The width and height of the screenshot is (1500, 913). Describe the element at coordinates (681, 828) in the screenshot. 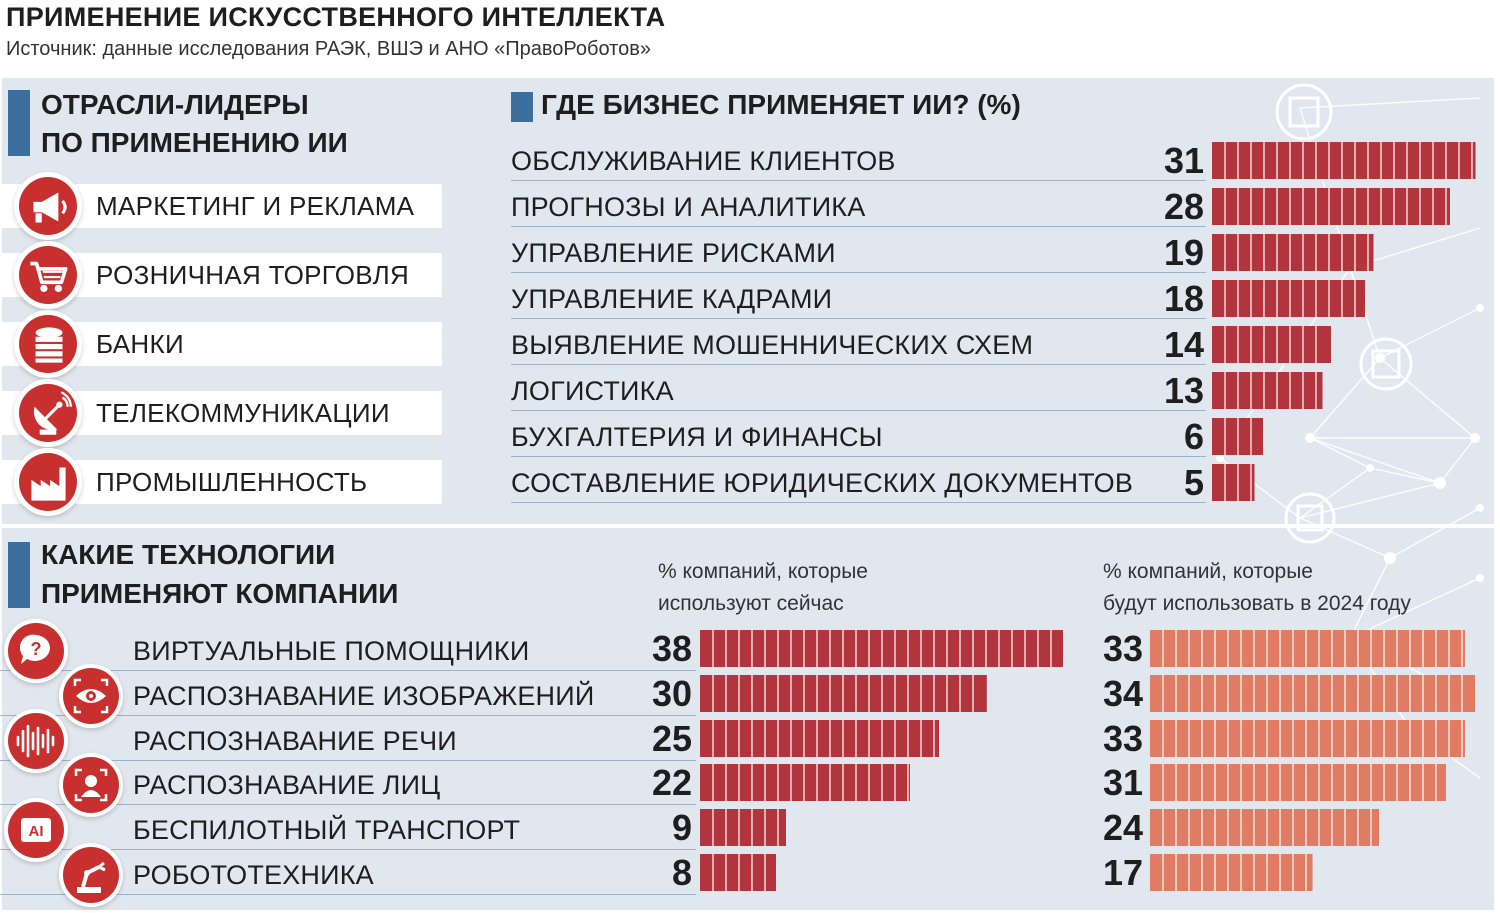

I see `tech-now-value-label: 9` at that location.